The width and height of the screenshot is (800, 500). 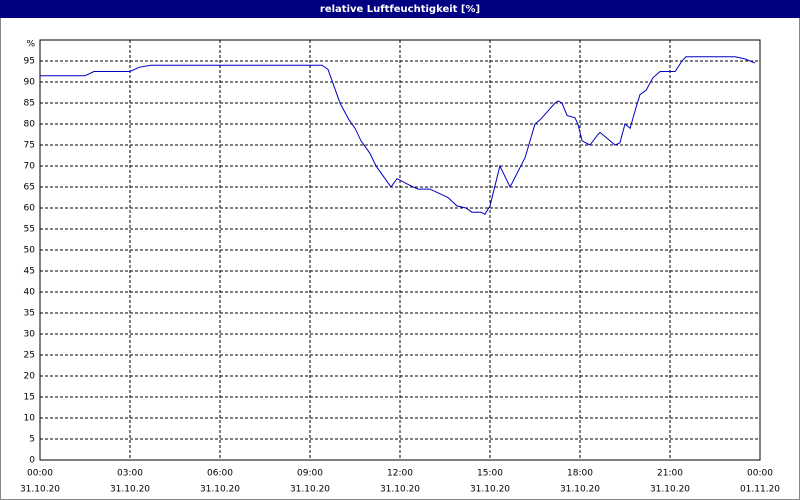 What do you see at coordinates (30, 335) in the screenshot?
I see `y-tick-label: 30` at bounding box center [30, 335].